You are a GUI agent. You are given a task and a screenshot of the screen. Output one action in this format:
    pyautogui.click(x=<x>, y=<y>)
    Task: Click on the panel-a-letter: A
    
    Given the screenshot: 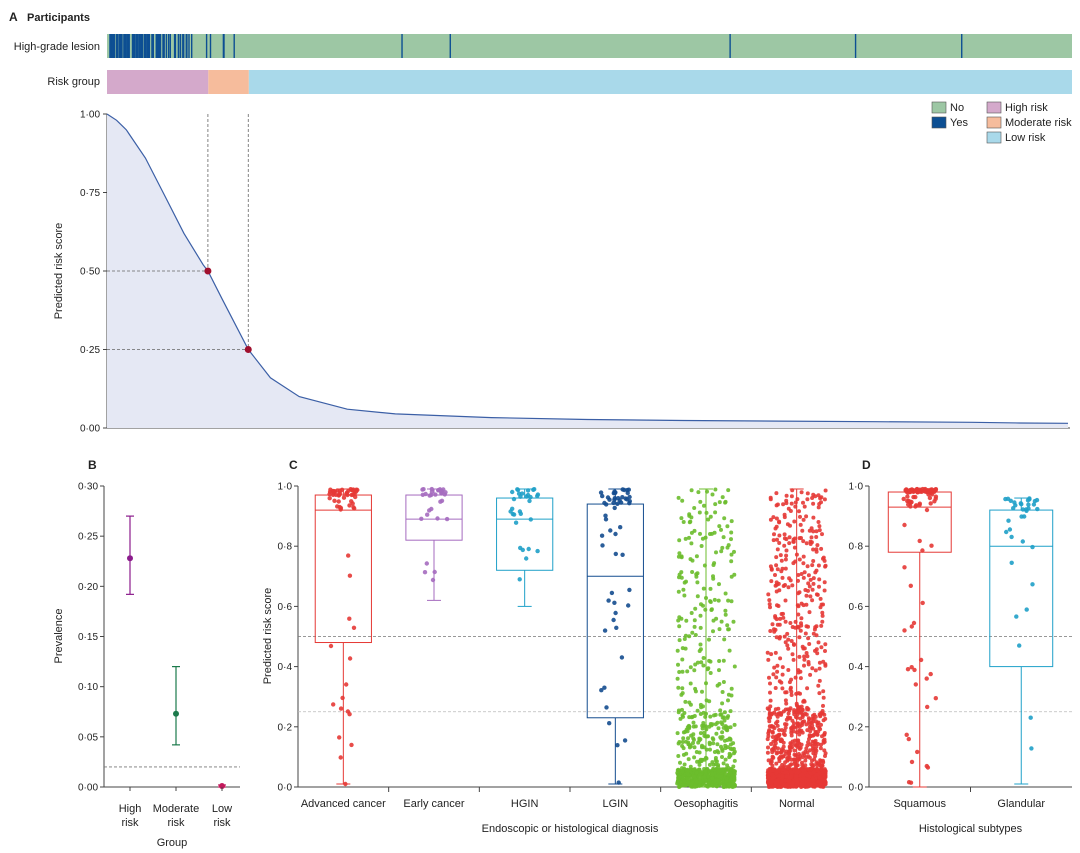 What is the action you would take?
    pyautogui.click(x=13, y=17)
    